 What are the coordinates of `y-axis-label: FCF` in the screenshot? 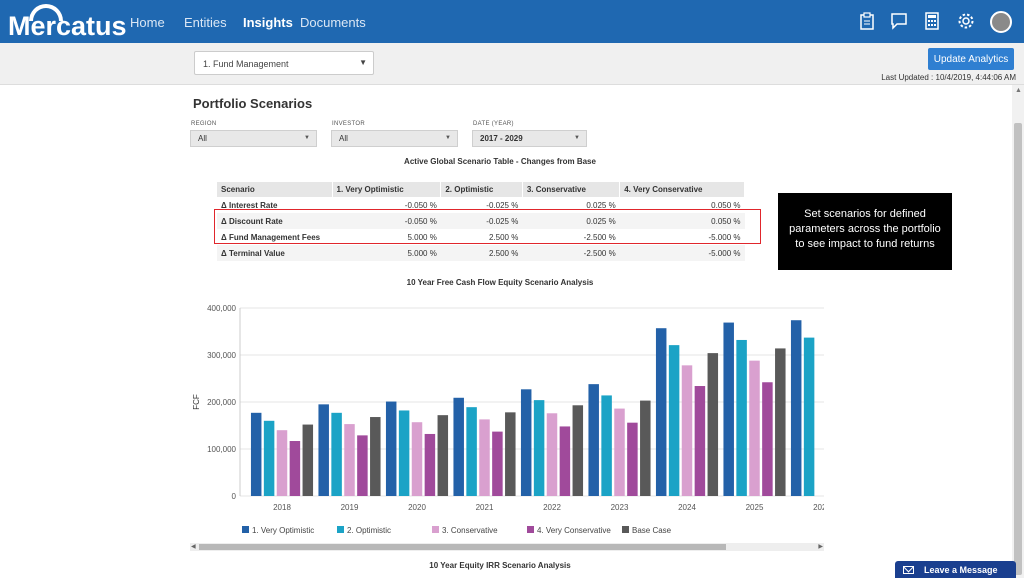 It's located at (196, 402).